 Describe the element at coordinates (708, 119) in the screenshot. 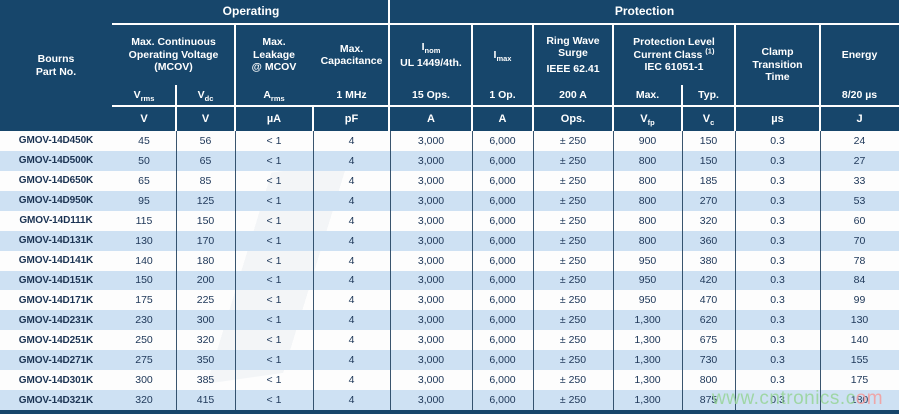

I see `unit-vc: Vc` at that location.